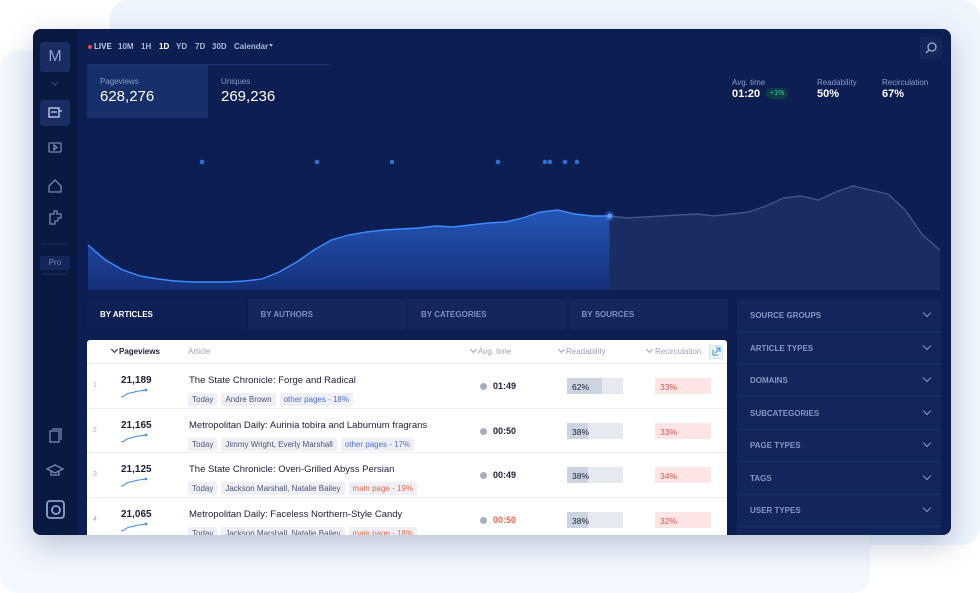 The width and height of the screenshot is (980, 593). I want to click on range-button: 1D, so click(164, 46).